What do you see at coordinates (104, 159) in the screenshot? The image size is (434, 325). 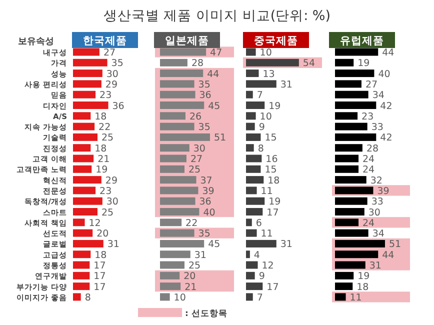 I see `data-label: 21` at bounding box center [104, 159].